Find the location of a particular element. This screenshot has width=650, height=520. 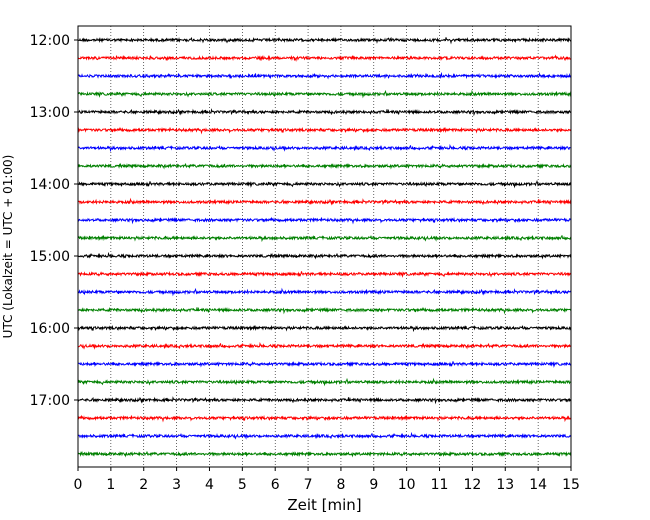

y-axis-ticks: 12:00 13:00 14:00 15:00 16:00 17:00 is located at coordinates (54, 221).